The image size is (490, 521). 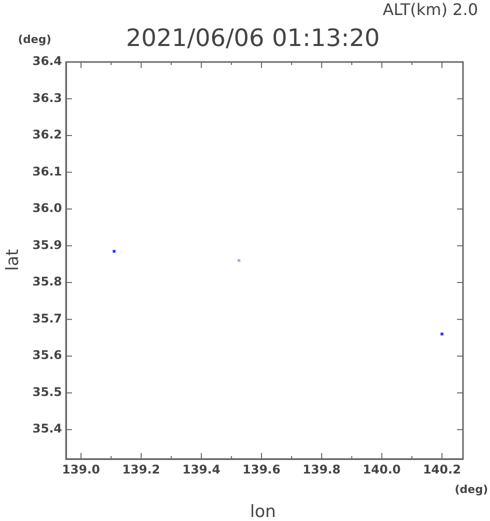 What do you see at coordinates (201, 469) in the screenshot?
I see `x-tick-label: 139.4` at bounding box center [201, 469].